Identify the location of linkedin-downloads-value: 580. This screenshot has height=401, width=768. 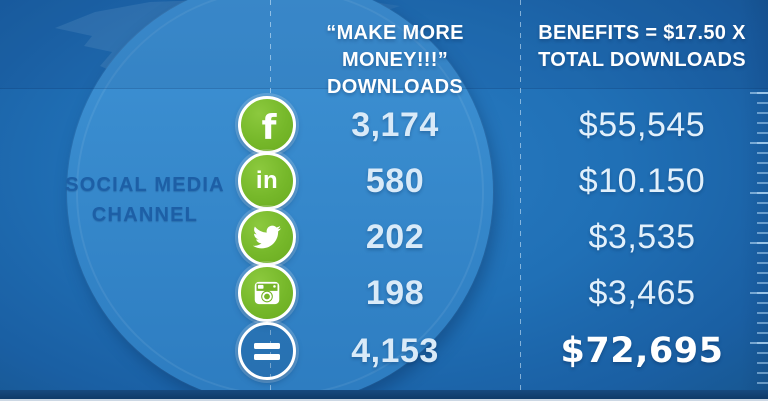
(395, 180).